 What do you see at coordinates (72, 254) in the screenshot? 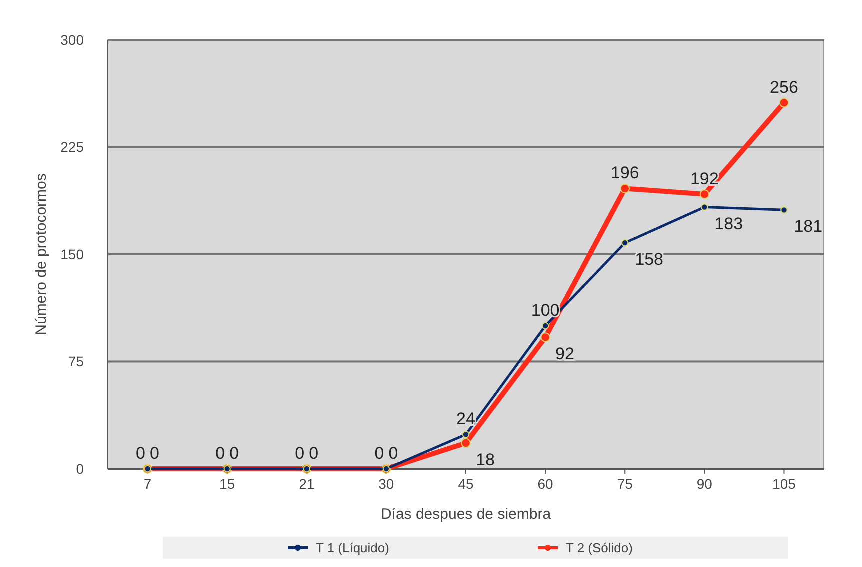
I see `y-tick-label: 150` at bounding box center [72, 254].